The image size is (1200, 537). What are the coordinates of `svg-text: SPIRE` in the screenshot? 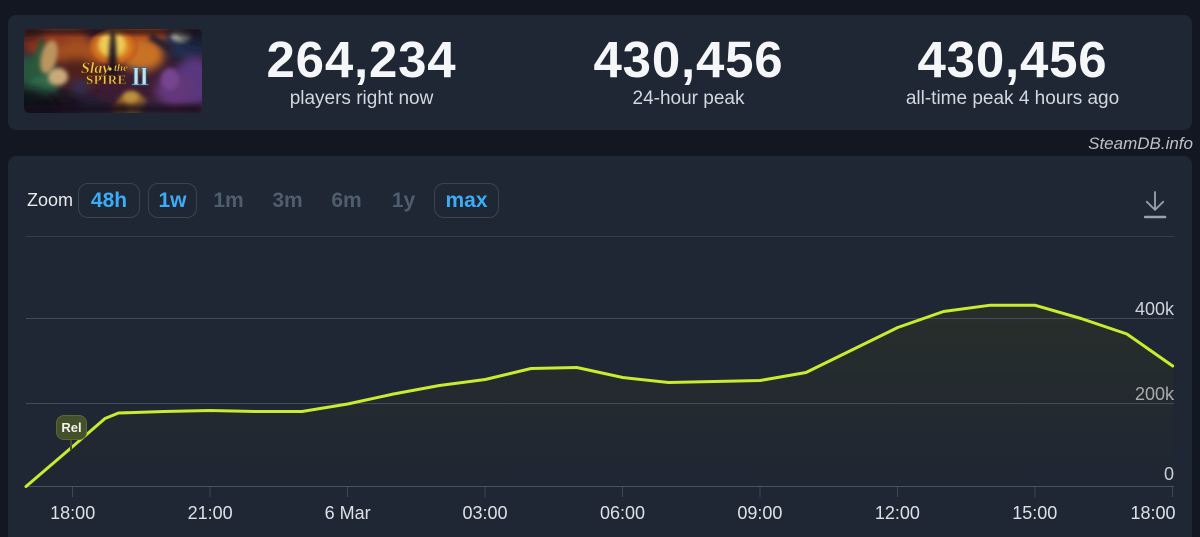 It's located at (106, 79).